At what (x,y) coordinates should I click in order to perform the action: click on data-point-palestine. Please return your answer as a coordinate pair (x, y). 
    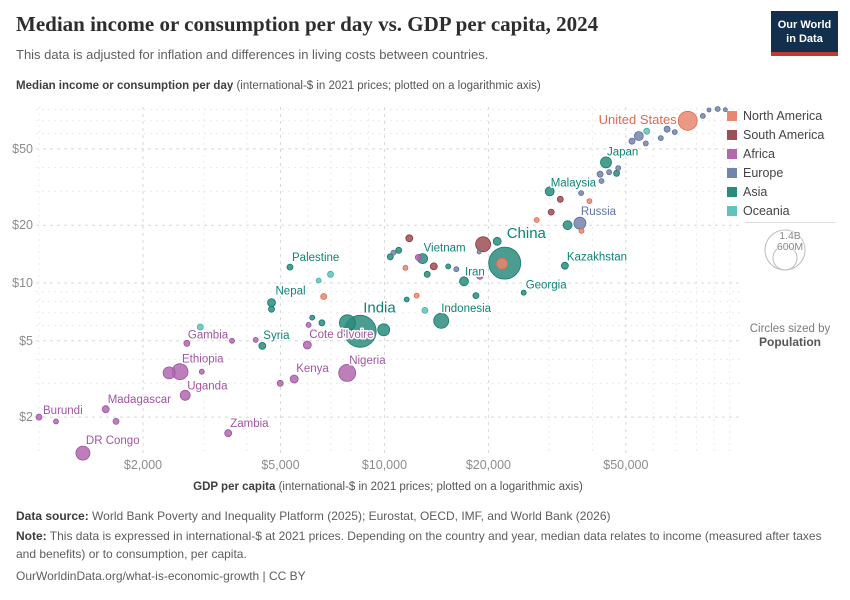
    Looking at the image, I should click on (290, 267).